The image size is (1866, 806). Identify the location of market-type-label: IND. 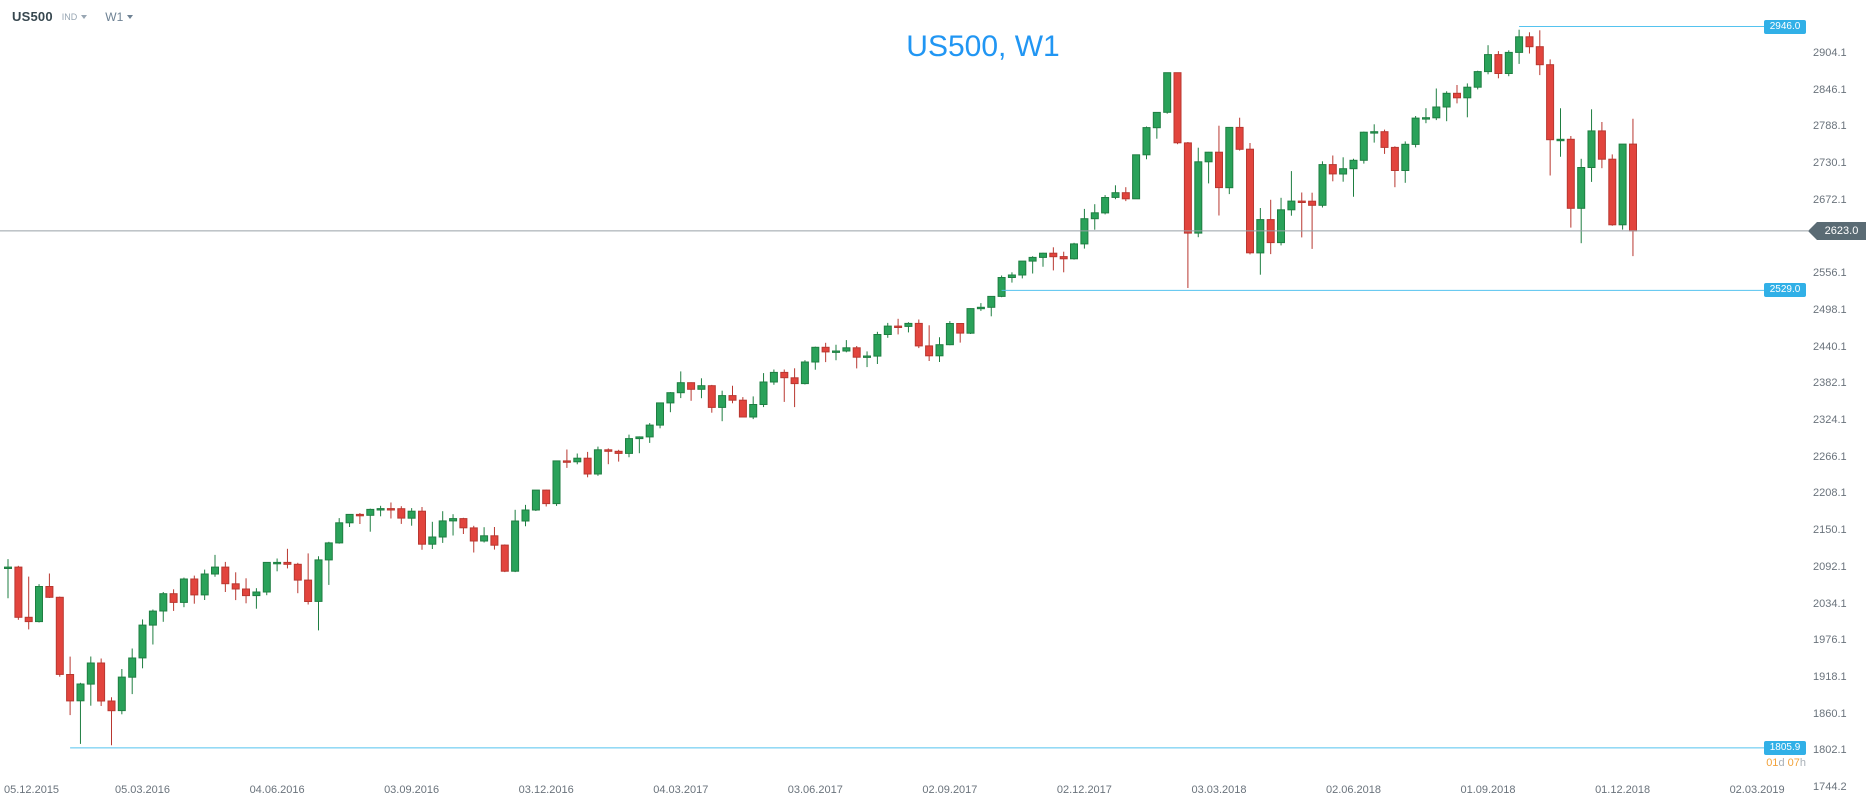
(69, 16).